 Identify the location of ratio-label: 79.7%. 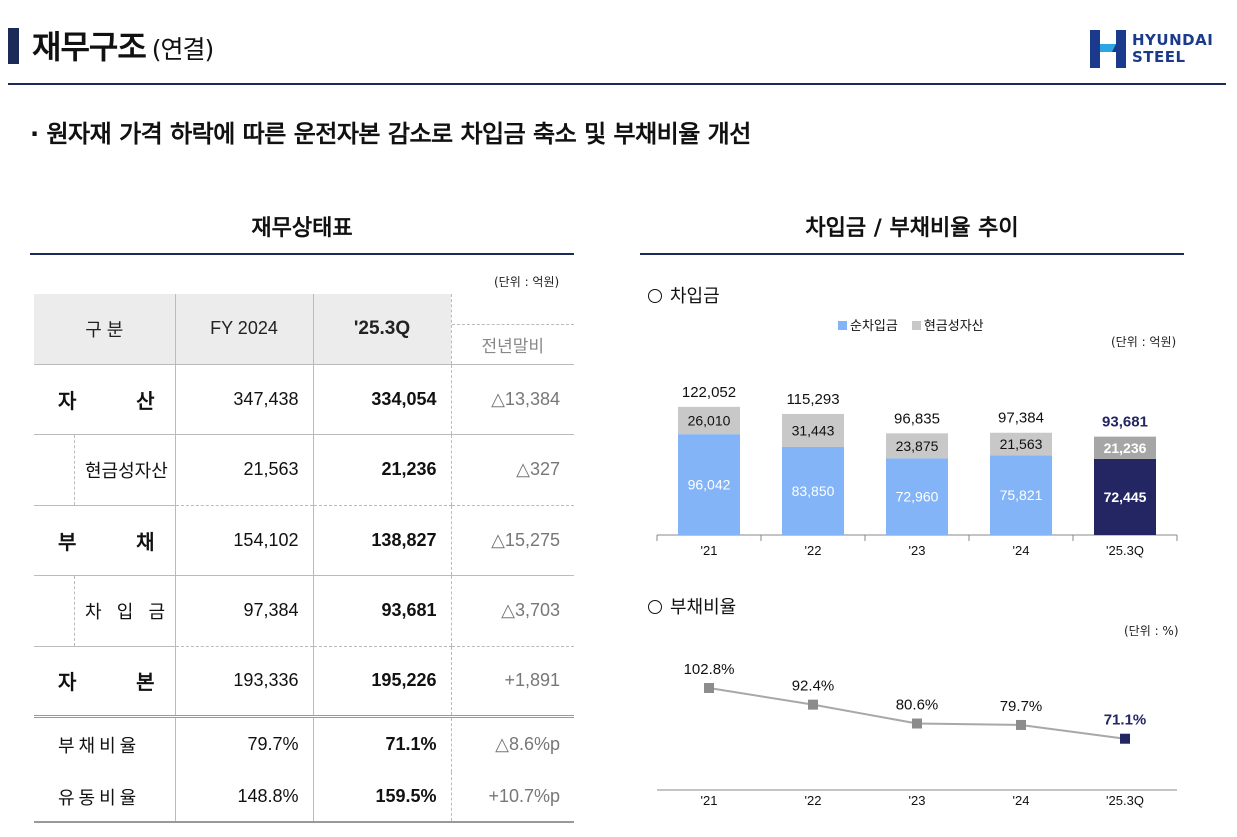
(1021, 706).